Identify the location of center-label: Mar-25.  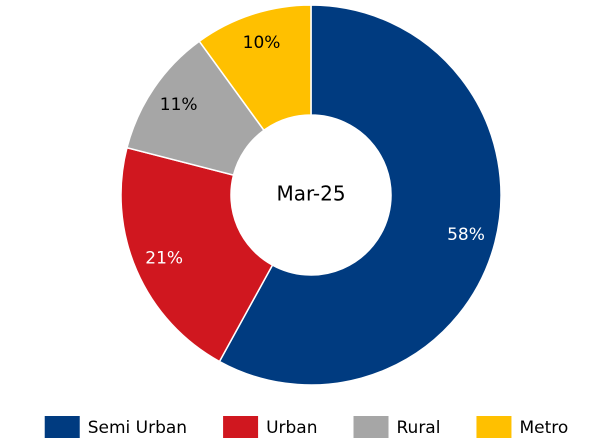
(310, 194).